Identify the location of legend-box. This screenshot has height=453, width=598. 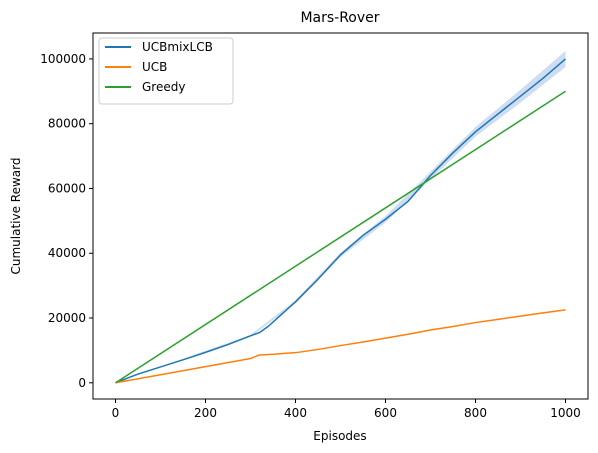
(166, 71).